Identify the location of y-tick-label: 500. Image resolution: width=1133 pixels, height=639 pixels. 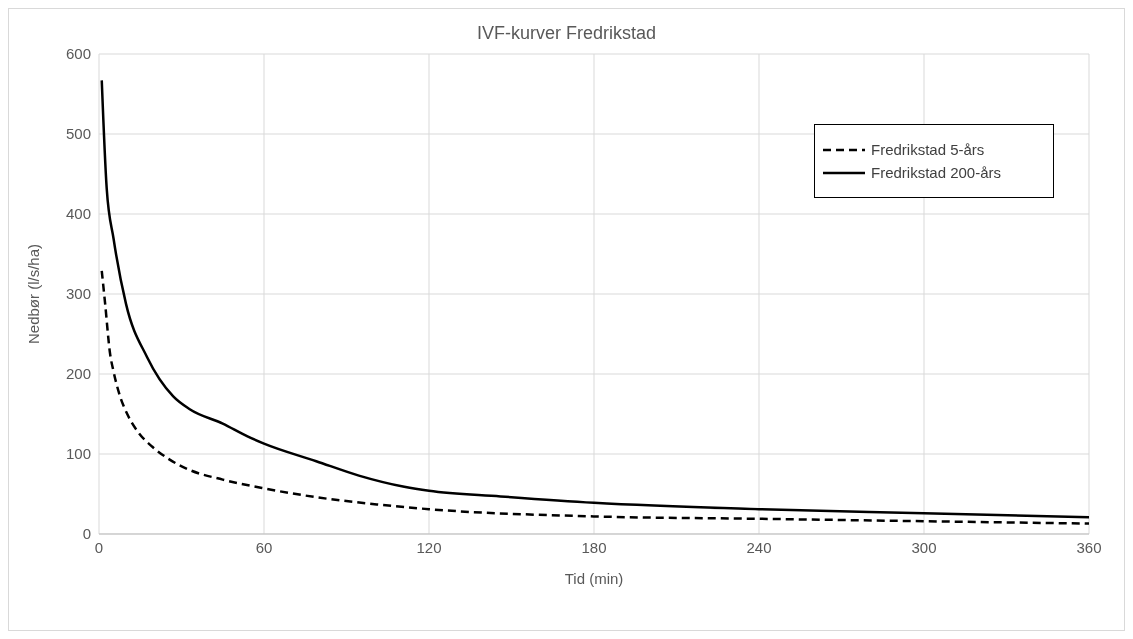
(78, 134).